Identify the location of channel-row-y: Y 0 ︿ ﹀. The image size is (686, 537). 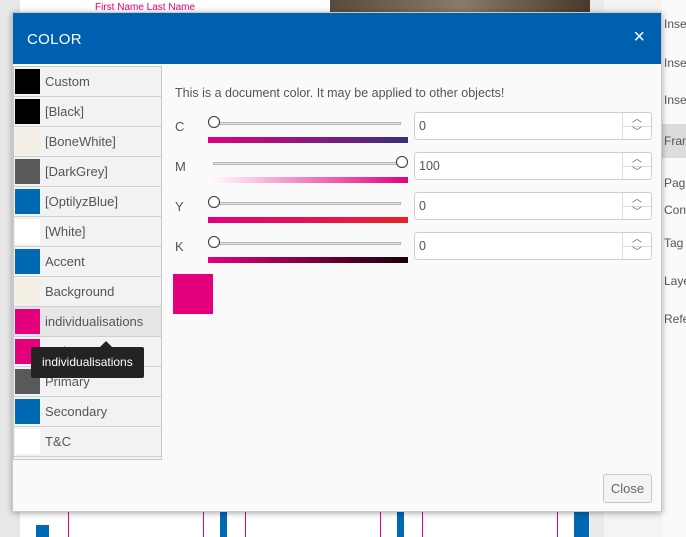
(413, 210).